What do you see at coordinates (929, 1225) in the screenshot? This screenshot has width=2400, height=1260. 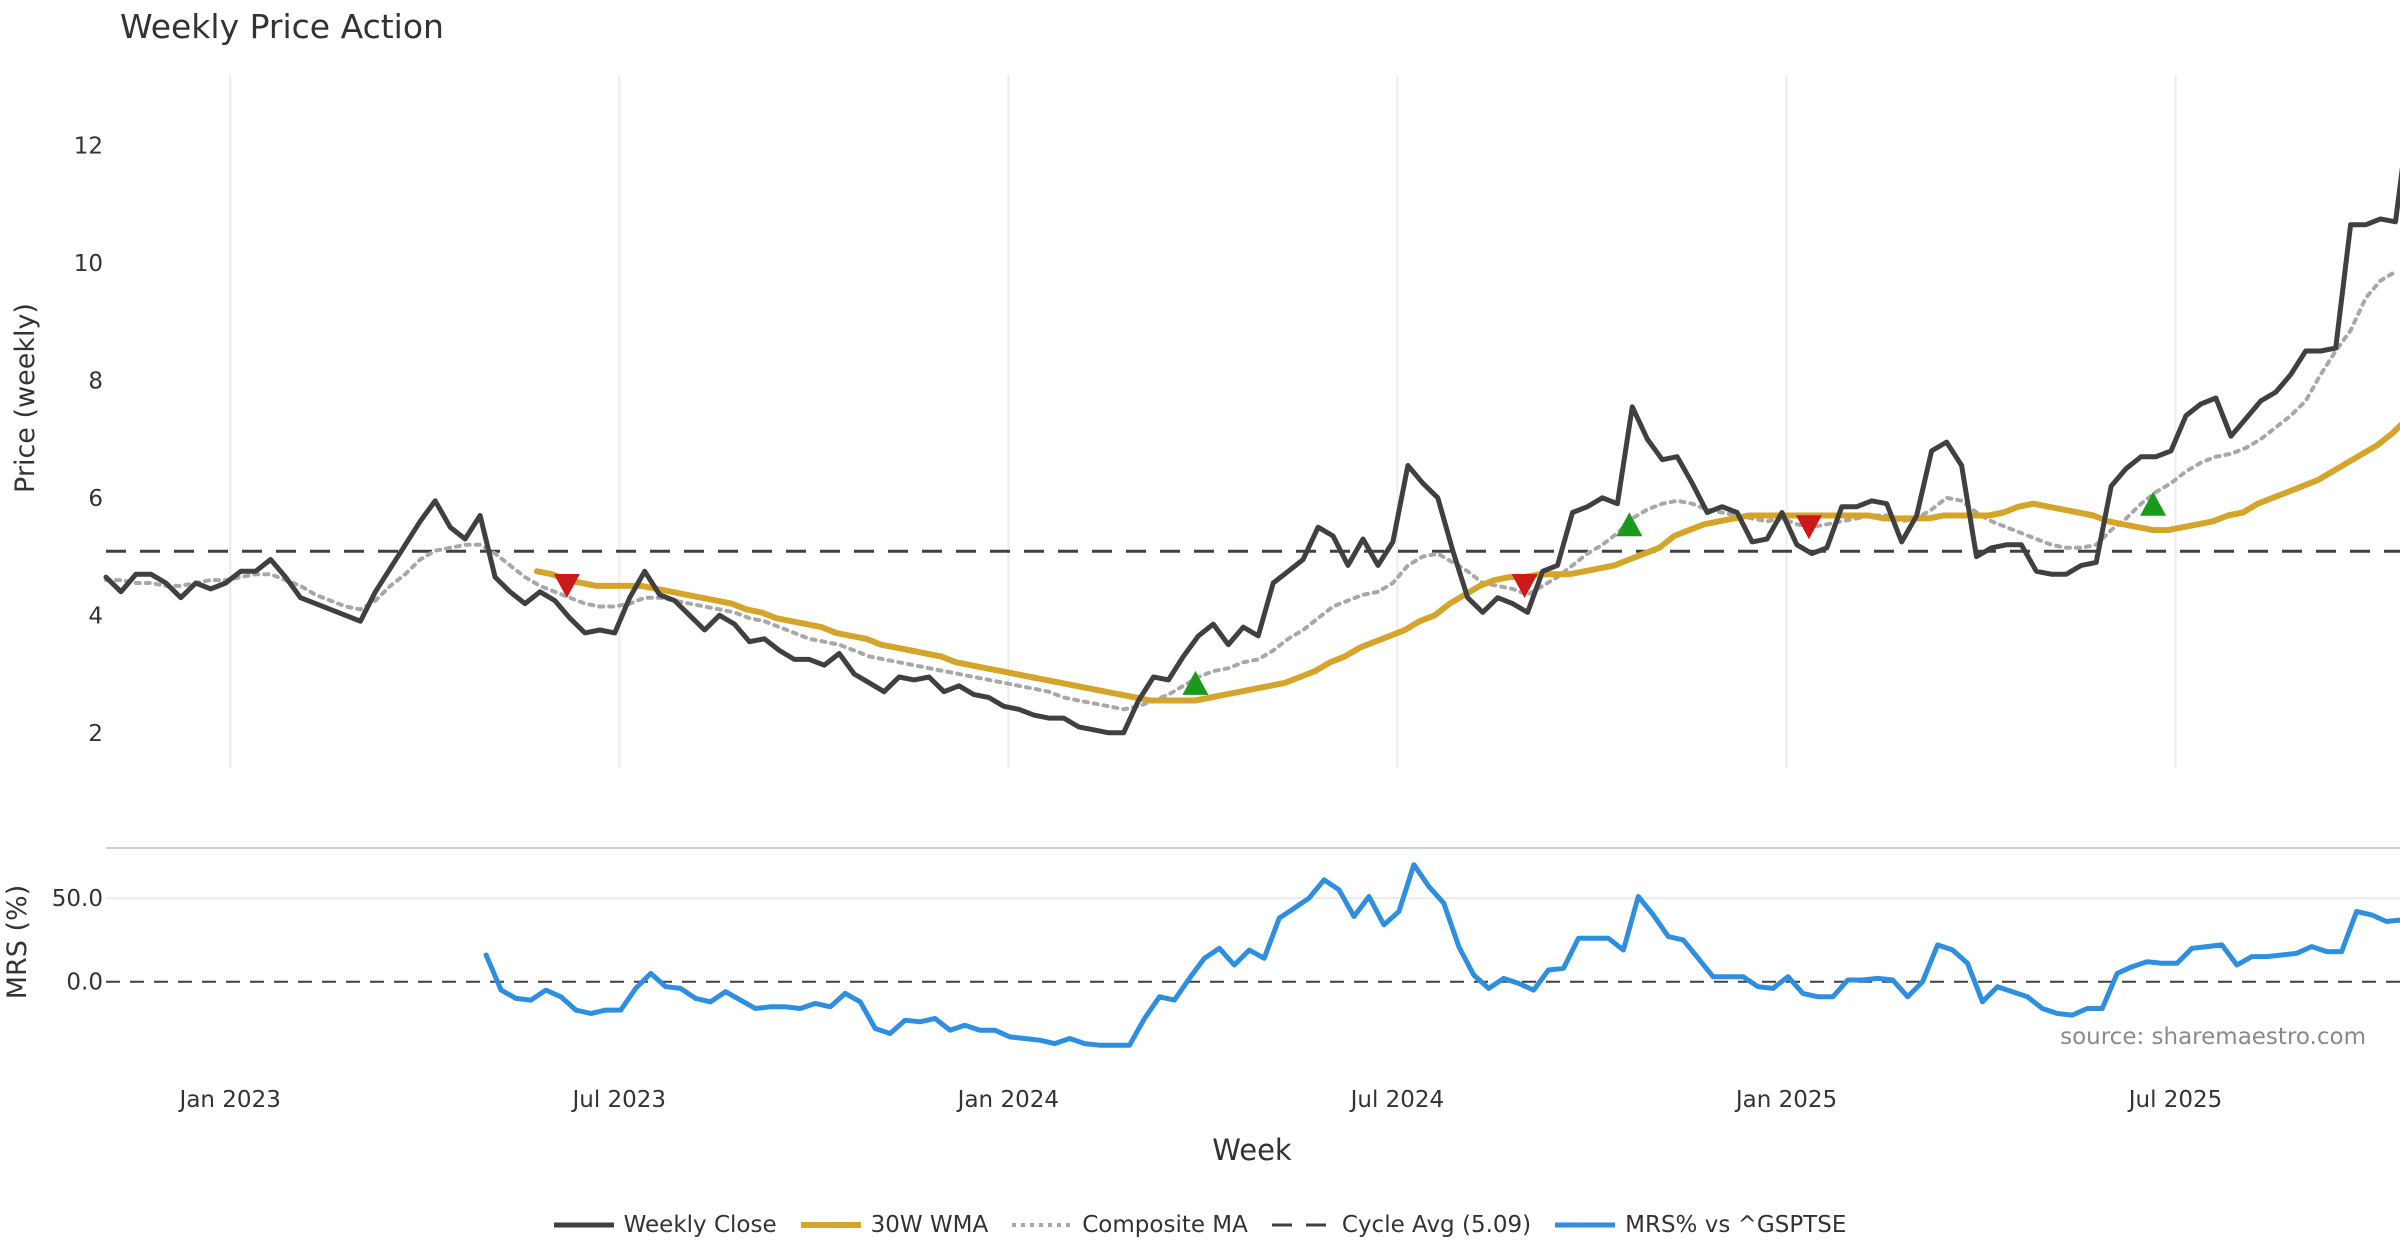 I see `legend-label: 30W WMA` at bounding box center [929, 1225].